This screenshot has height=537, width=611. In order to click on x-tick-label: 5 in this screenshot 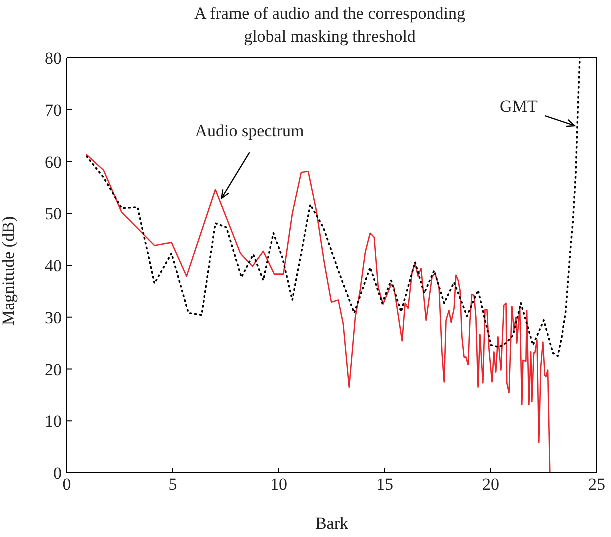, I will do `click(173, 484)`.